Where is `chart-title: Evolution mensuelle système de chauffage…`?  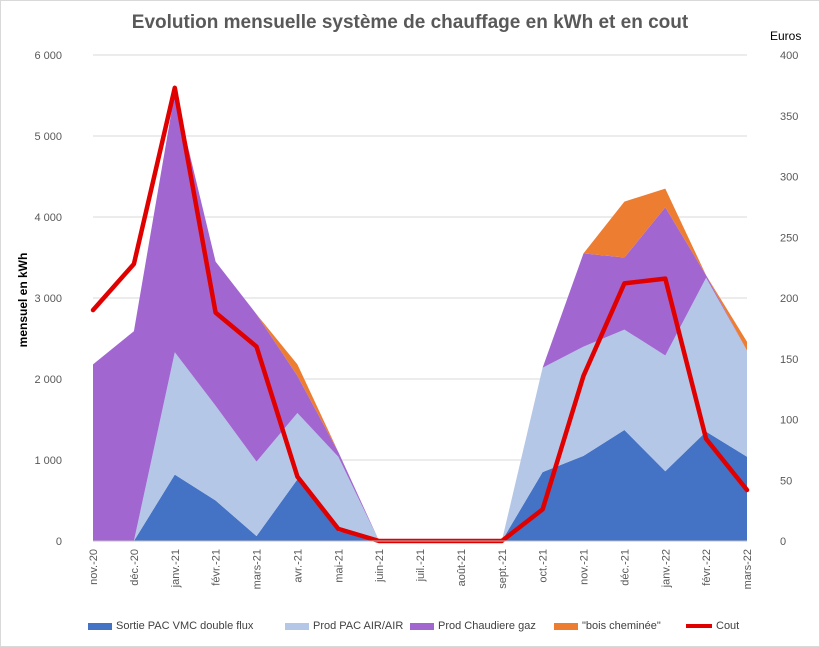
chart-title: Evolution mensuelle système de chauffage… is located at coordinates (410, 22).